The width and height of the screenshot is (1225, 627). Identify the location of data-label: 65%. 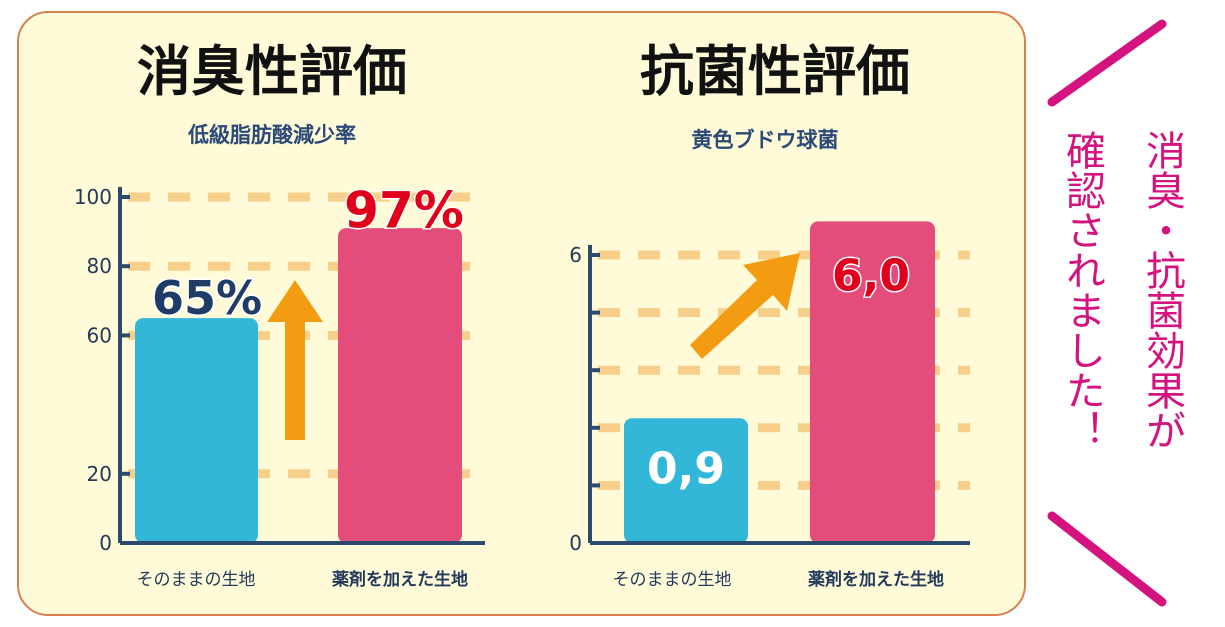
(207, 298).